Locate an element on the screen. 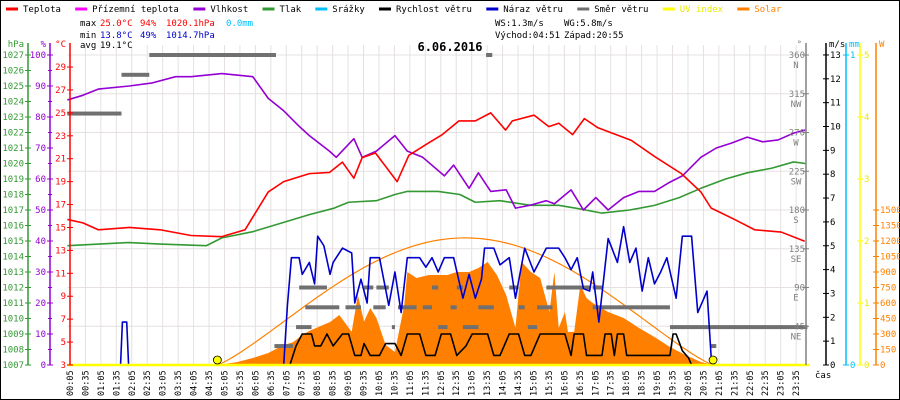 This screenshot has width=900, height=400. stat-min-label: min is located at coordinates (88, 36).